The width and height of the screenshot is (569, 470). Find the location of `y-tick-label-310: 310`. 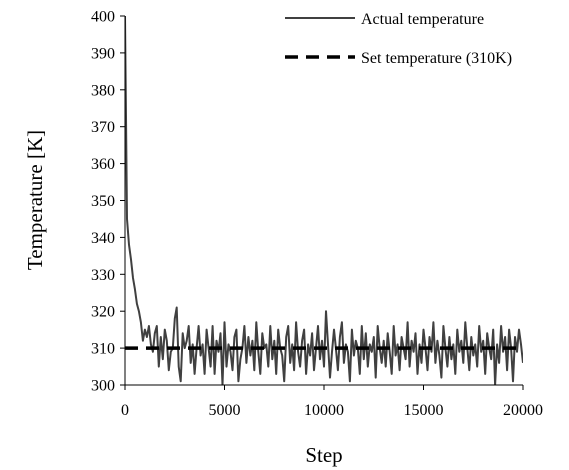

y-tick-label-310: 310 is located at coordinates (103, 349).